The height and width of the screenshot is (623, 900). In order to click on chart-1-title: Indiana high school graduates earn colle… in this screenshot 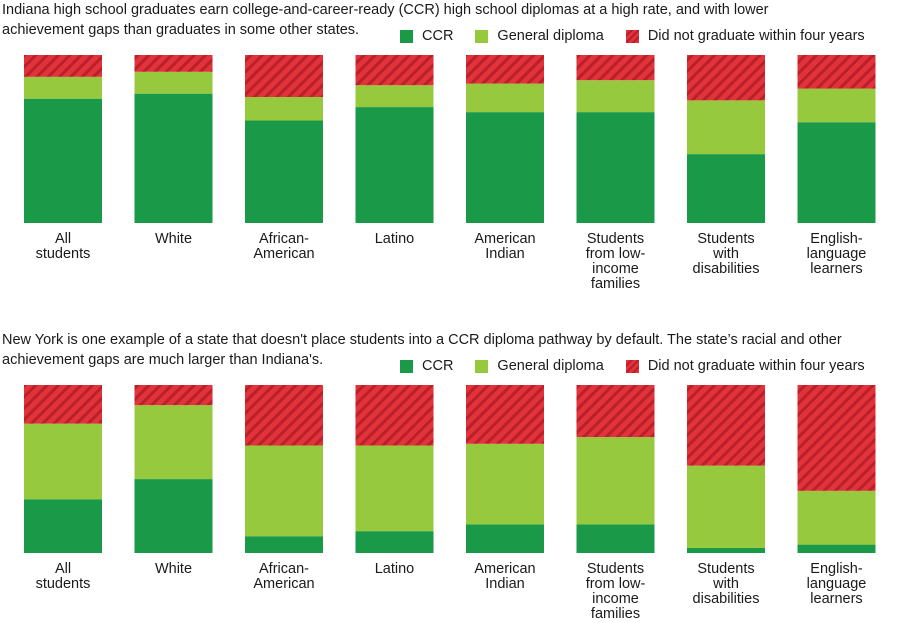, I will do `click(385, 20)`.